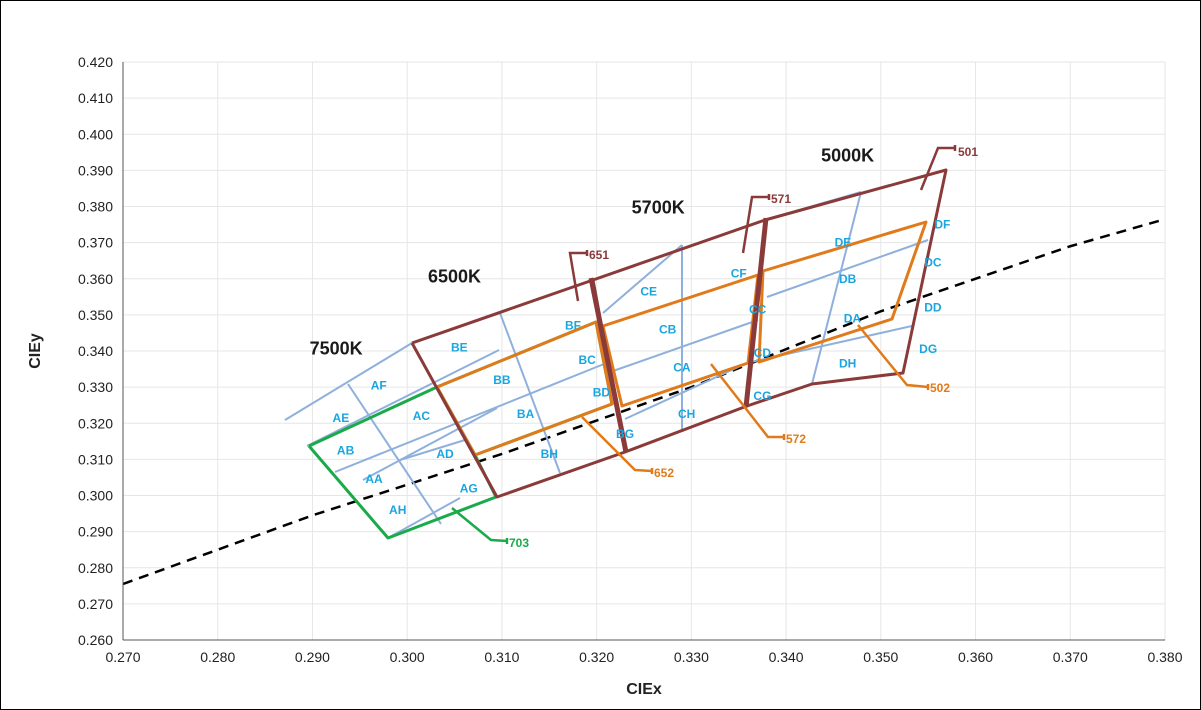 The height and width of the screenshot is (710, 1201). I want to click on y-tick-label: 0.350, so click(95, 315).